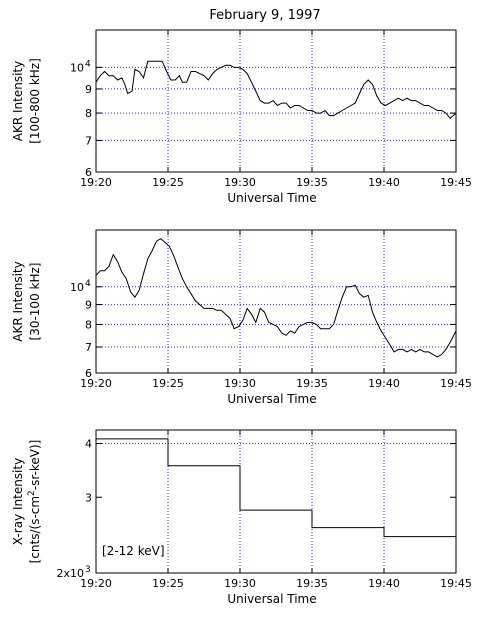 The height and width of the screenshot is (623, 483). I want to click on y-tick-label: 3, so click(88, 497).